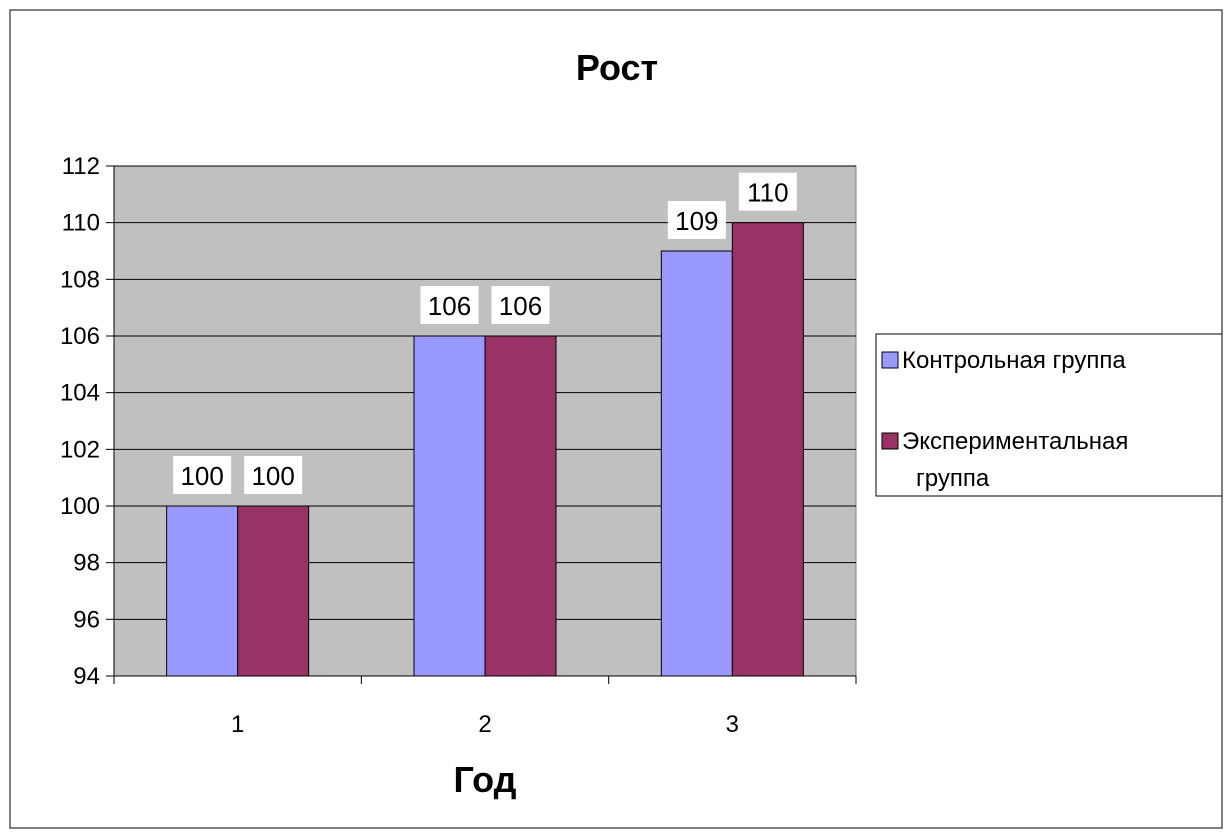 The height and width of the screenshot is (836, 1224). I want to click on data-label-series1-cat1: 100, so click(272, 476).